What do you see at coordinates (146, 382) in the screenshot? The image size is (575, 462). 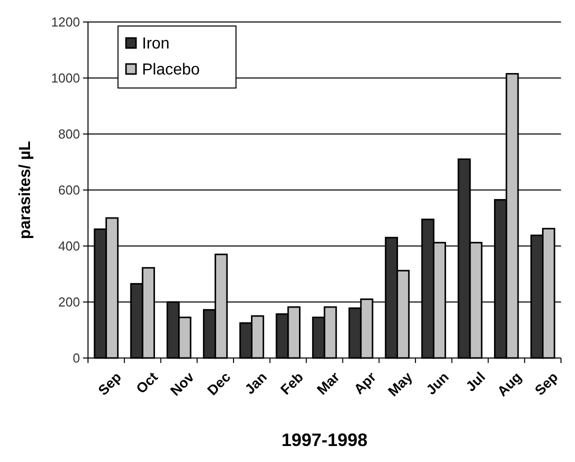 I see `x-tick-label: Oct` at bounding box center [146, 382].